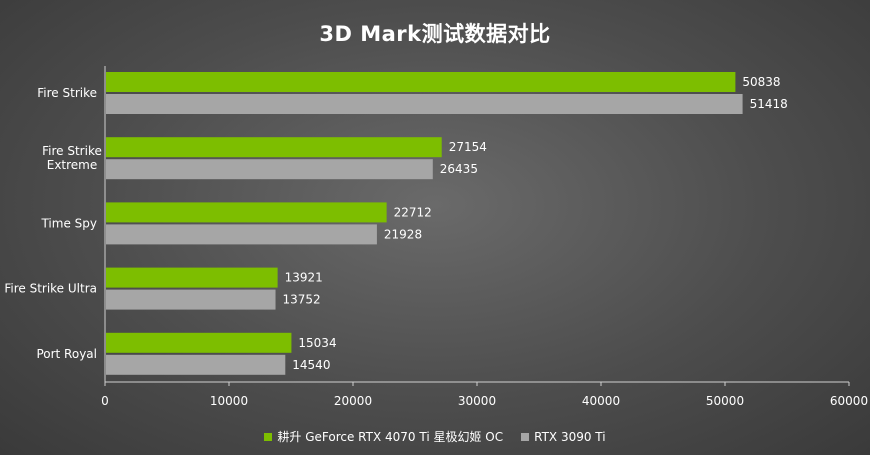 The image size is (870, 455). I want to click on data-label: 13752, so click(302, 300).